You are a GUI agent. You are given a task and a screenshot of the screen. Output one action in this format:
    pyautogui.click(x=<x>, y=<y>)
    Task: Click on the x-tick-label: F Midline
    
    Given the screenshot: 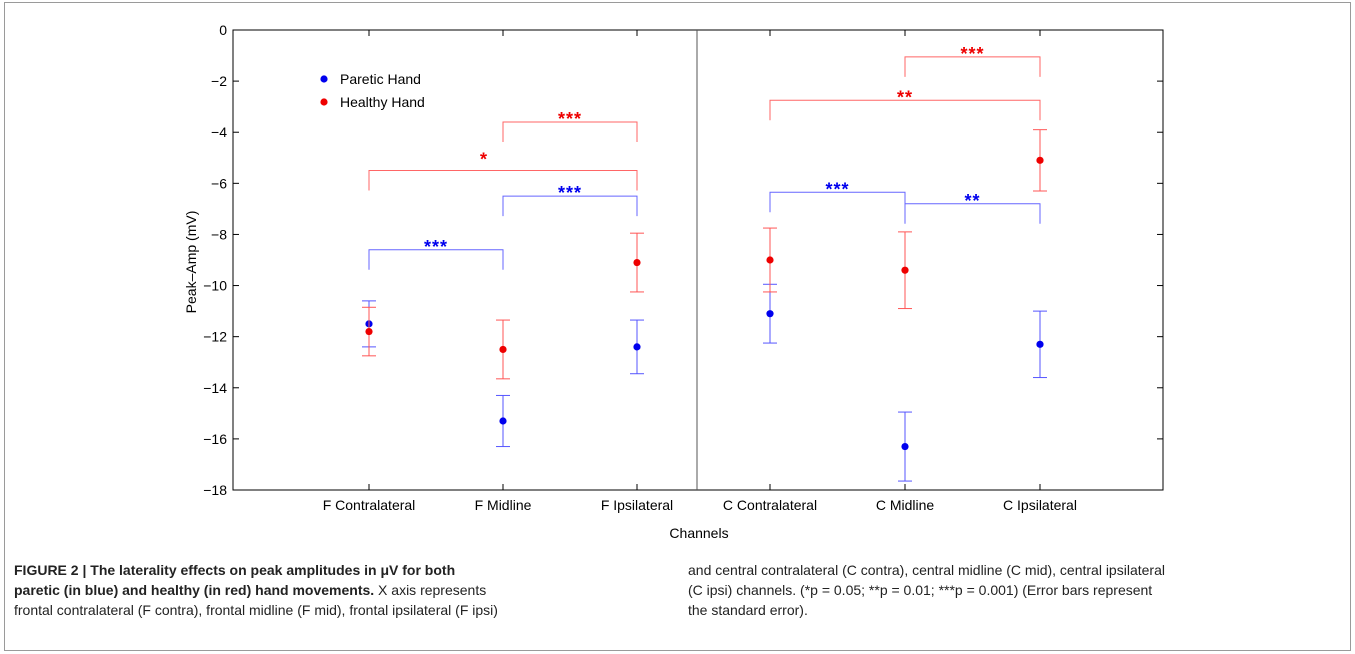 What is the action you would take?
    pyautogui.click(x=503, y=505)
    